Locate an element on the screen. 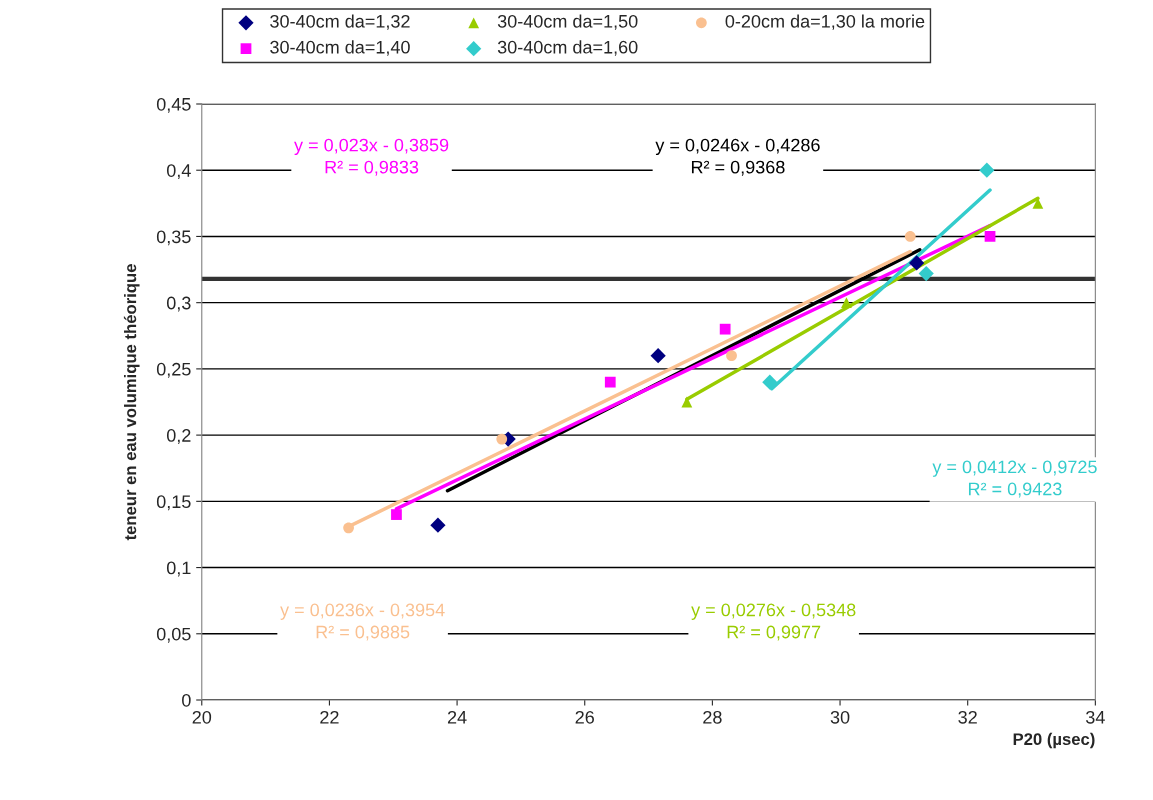  x-tick-label: 22 is located at coordinates (329, 717).